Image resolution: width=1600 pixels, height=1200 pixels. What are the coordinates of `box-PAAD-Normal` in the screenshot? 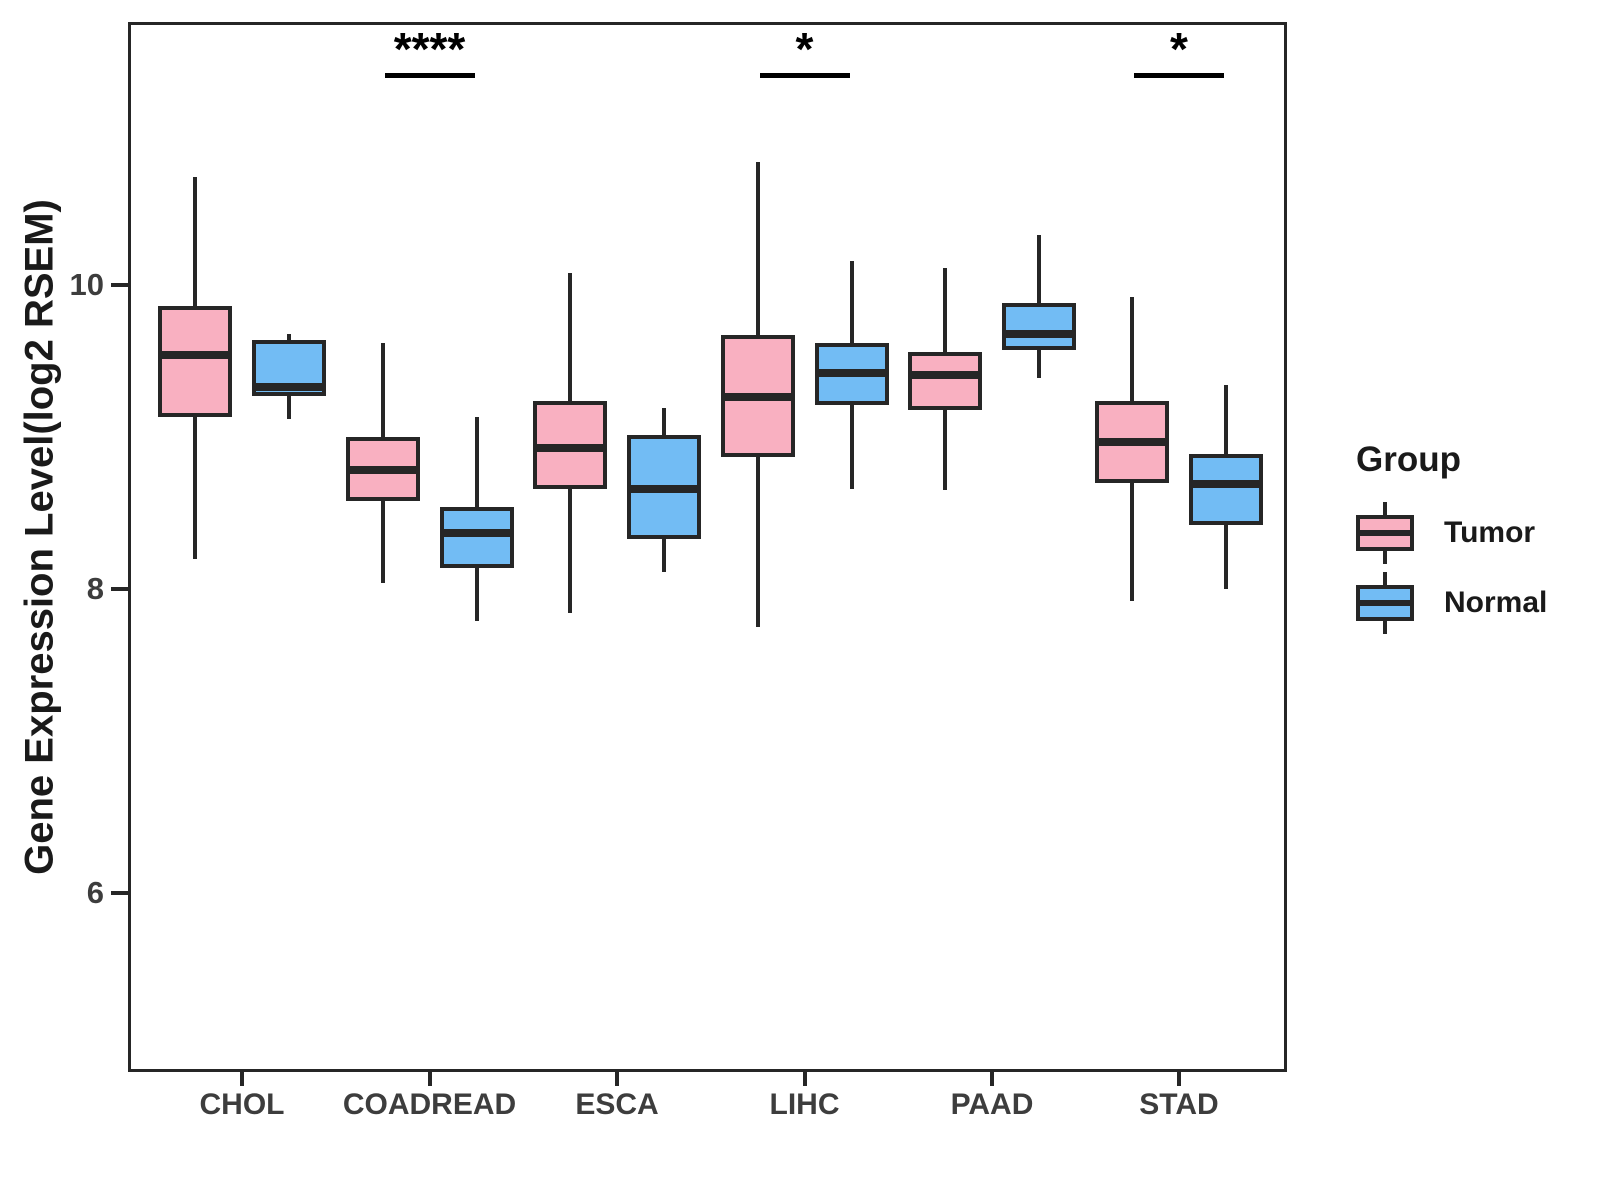 It's located at (1039, 327).